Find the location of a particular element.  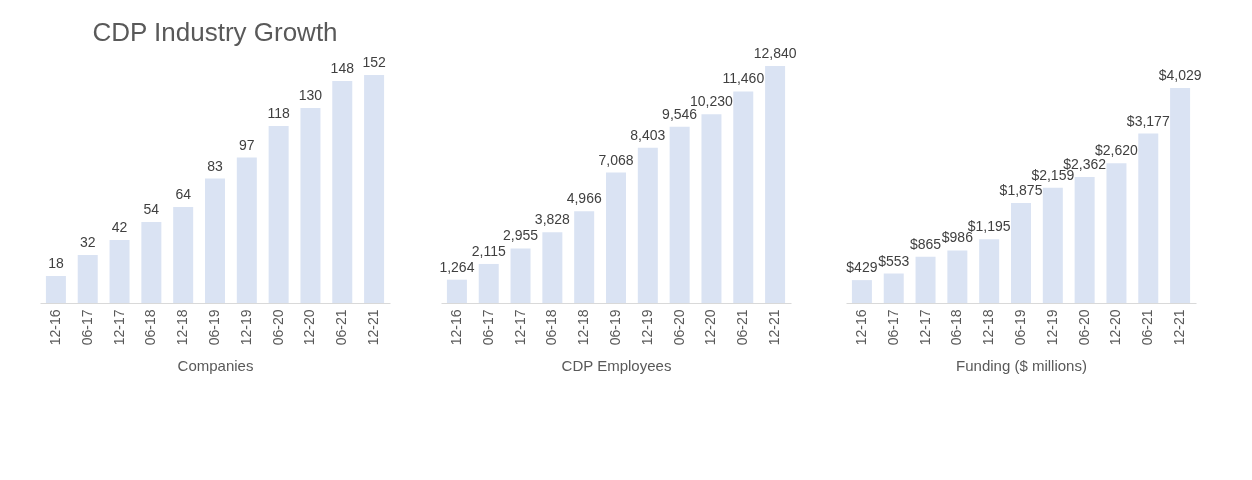

data-label: 64 is located at coordinates (183, 194).